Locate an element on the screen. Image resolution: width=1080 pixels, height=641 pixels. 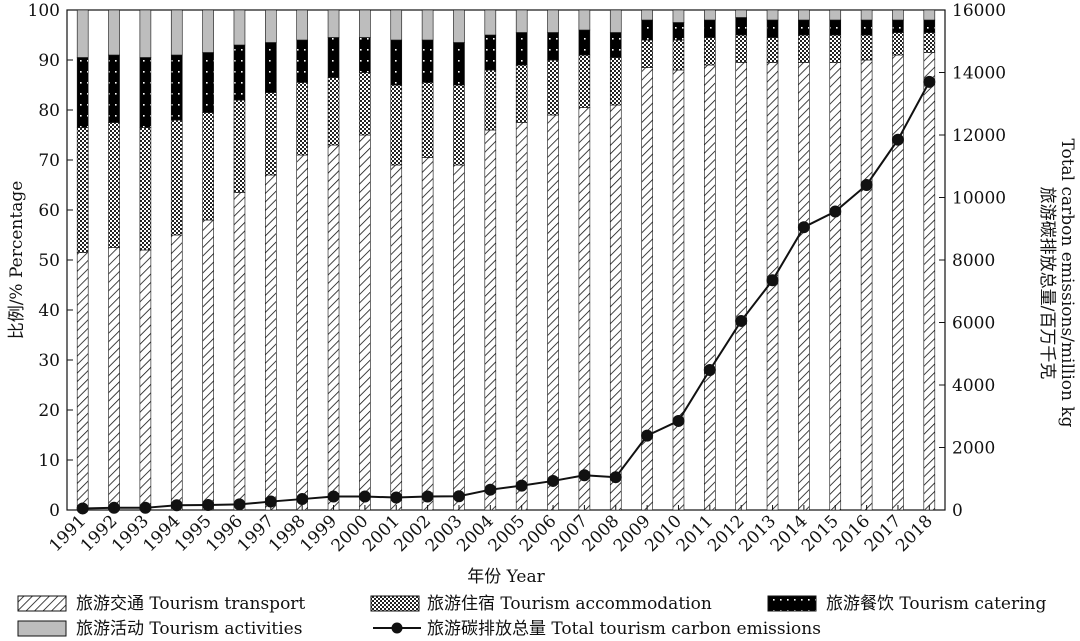
bar-activities-2001 is located at coordinates (396, 25).